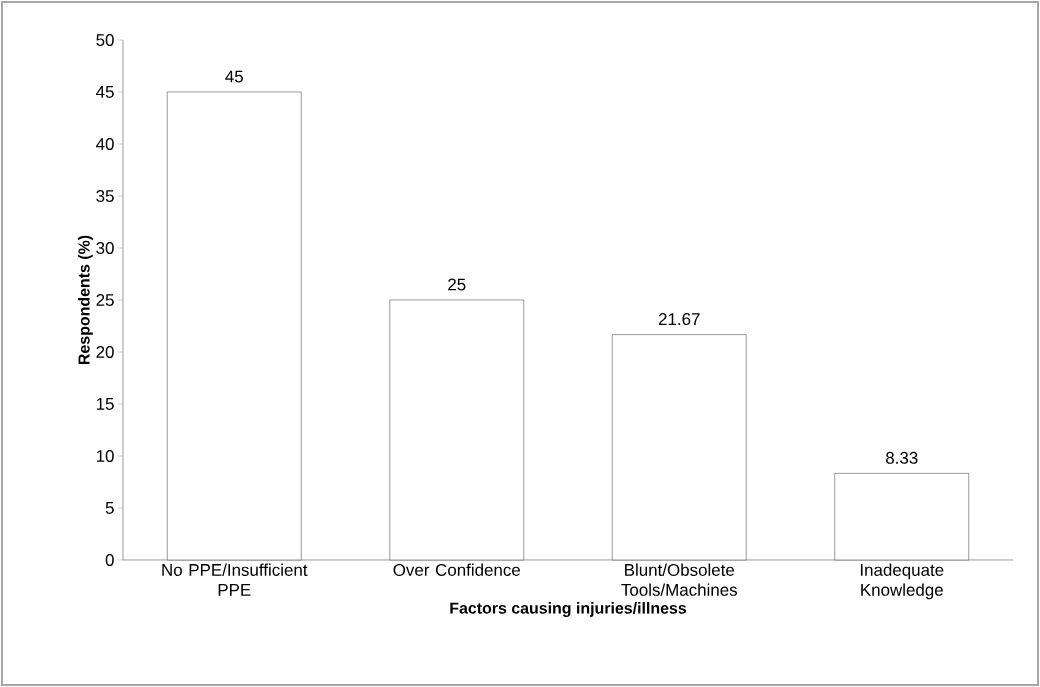 The width and height of the screenshot is (1040, 687). I want to click on data-label: 25, so click(457, 284).